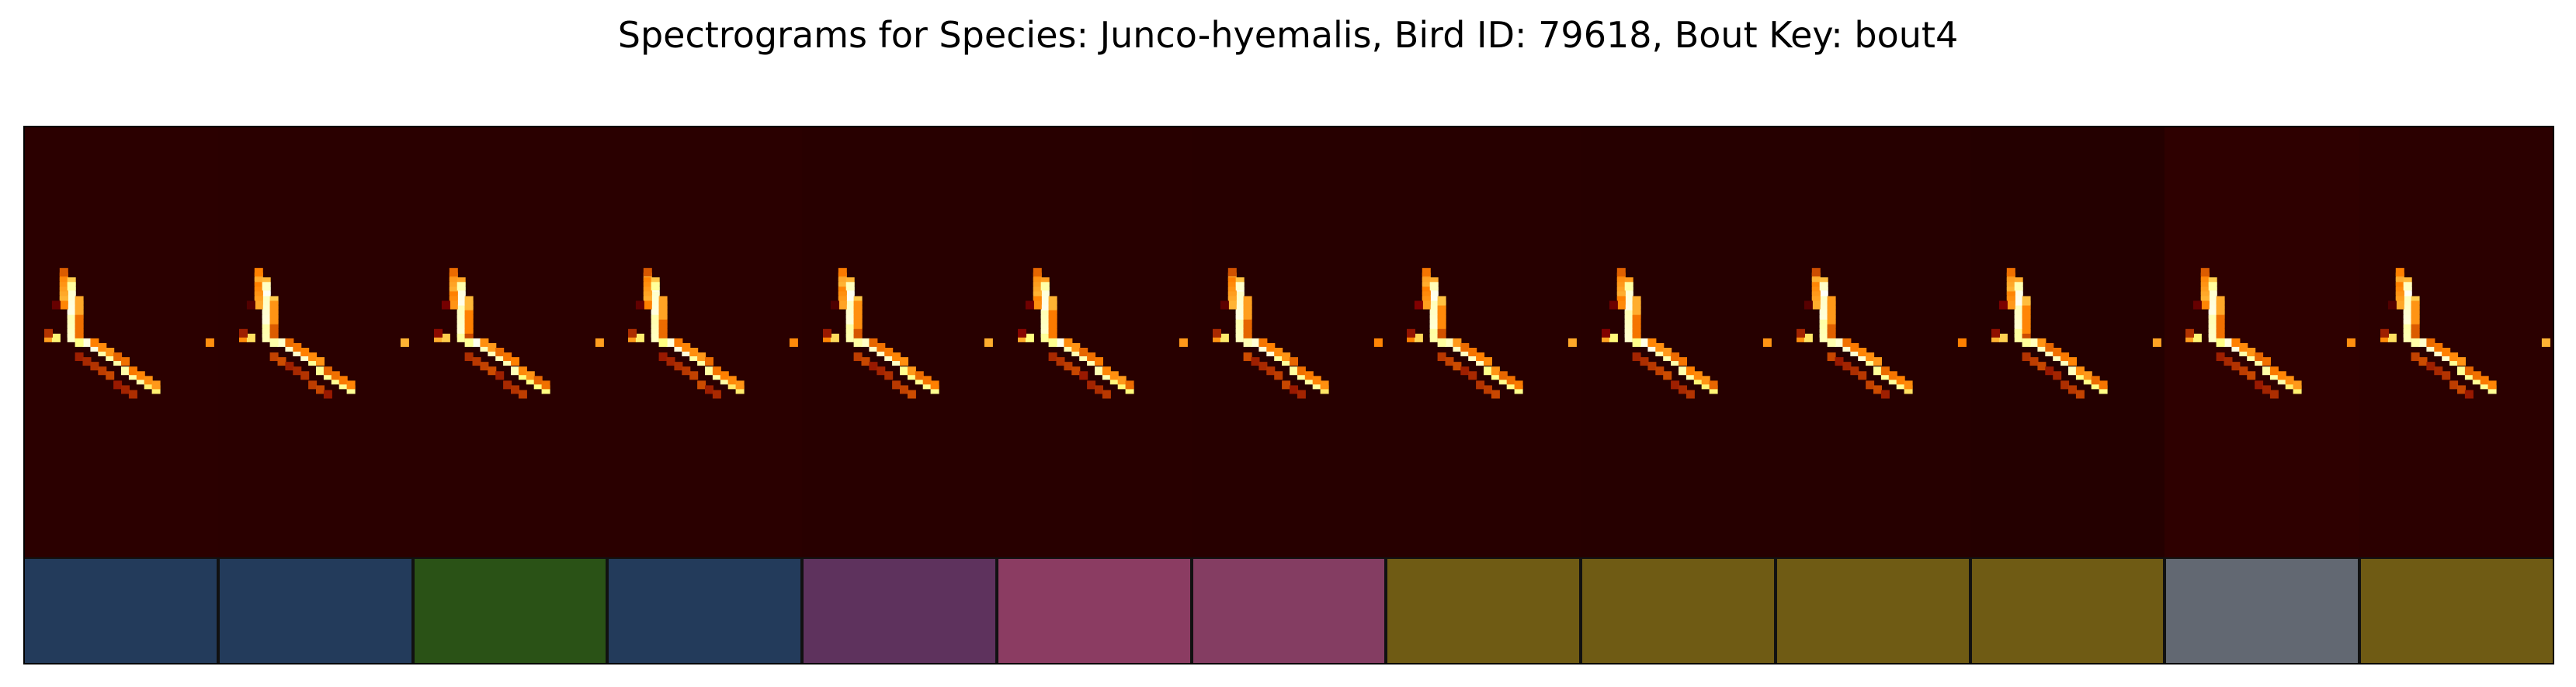 This screenshot has height=687, width=2576. What do you see at coordinates (120, 341) in the screenshot?
I see `spectrogram-image` at bounding box center [120, 341].